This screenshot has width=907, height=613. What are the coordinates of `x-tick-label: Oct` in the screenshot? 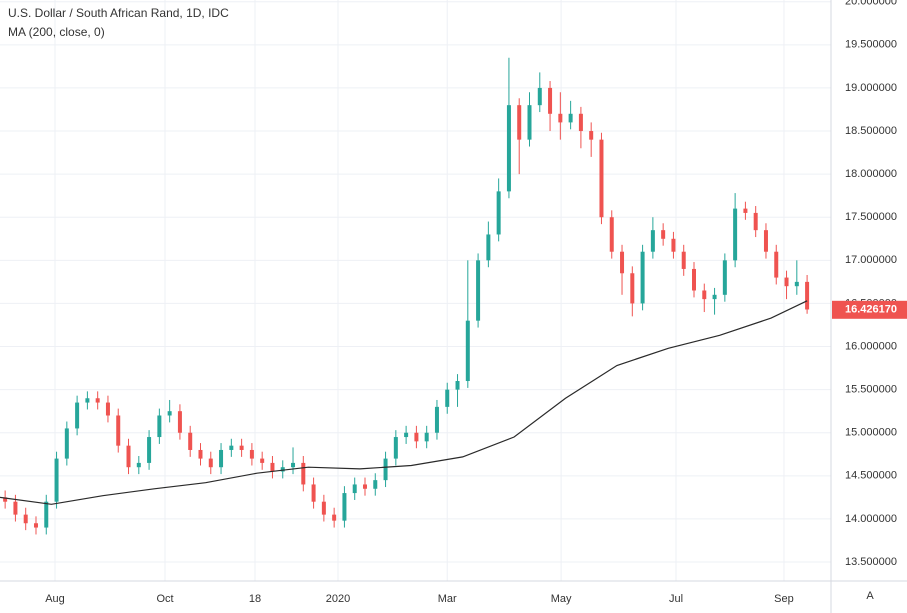 It's located at (164, 599).